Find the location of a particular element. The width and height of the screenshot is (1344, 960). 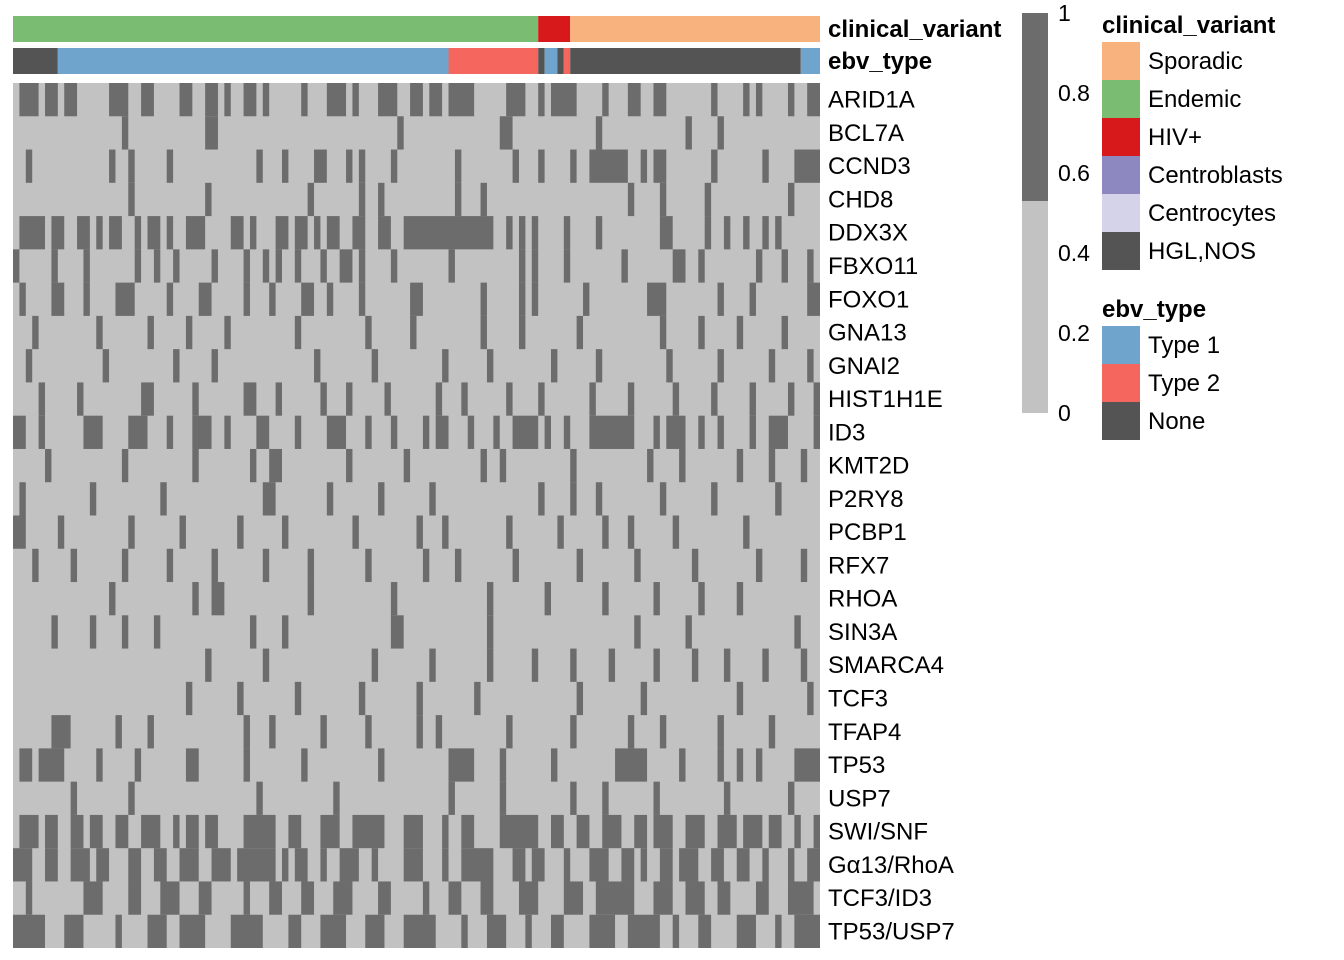

row-label: SIN3A is located at coordinates (862, 632).